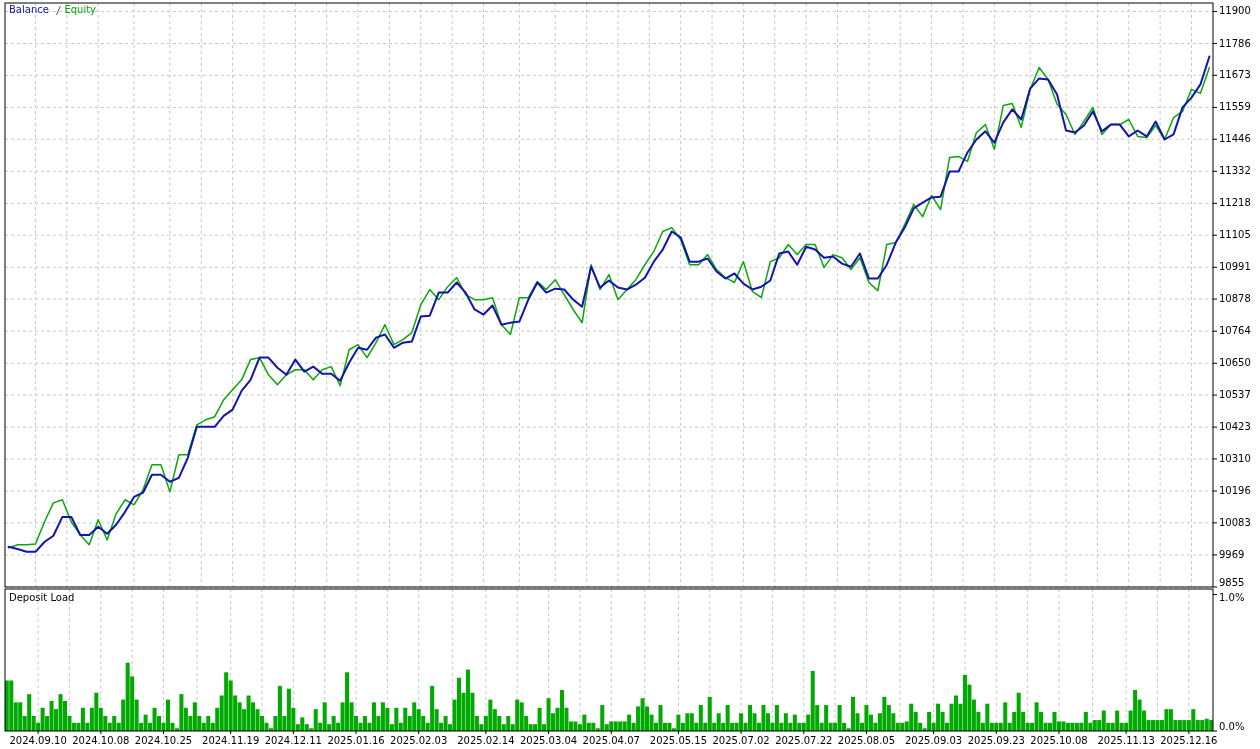  I want to click on x-tick-label: 2025.09.23, so click(996, 740).